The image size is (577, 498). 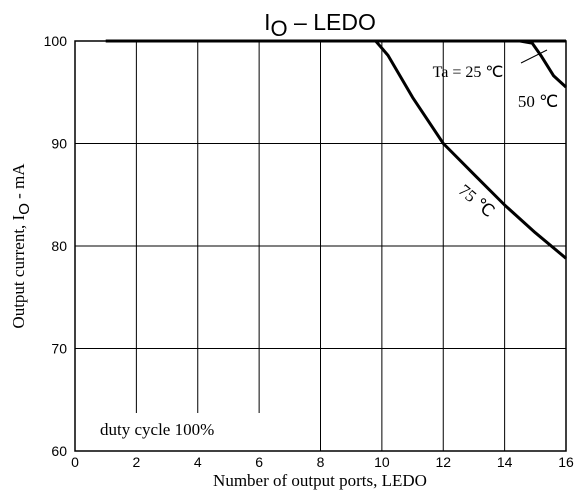 I want to click on y-tick-label: 70, so click(x=59, y=349).